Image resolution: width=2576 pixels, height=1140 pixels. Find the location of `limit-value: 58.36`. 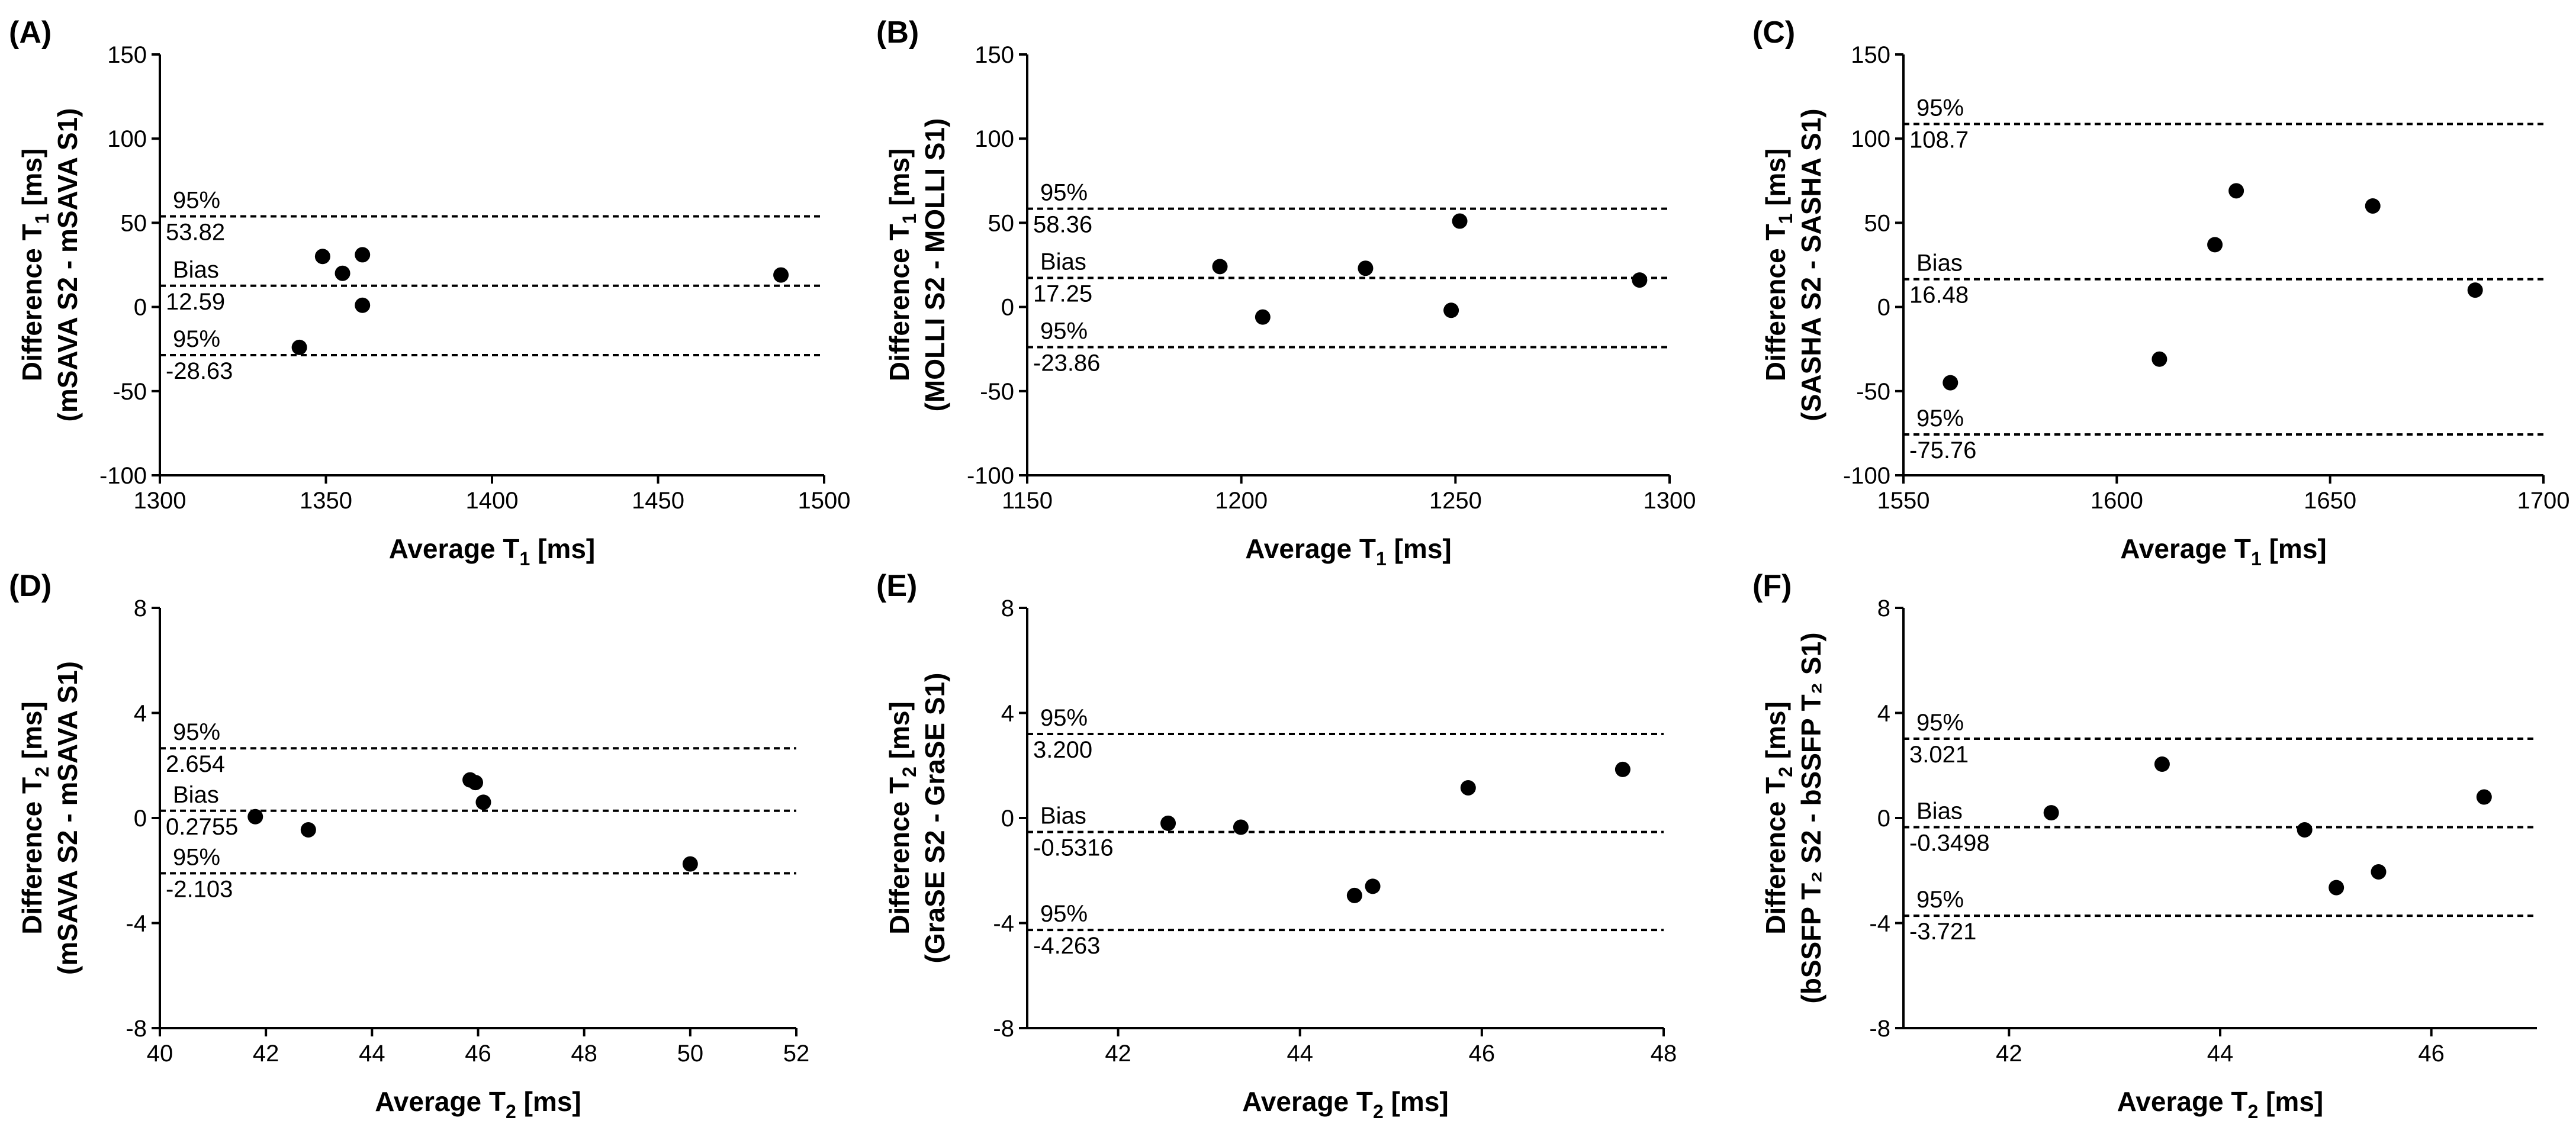

limit-value: 58.36 is located at coordinates (1063, 225).